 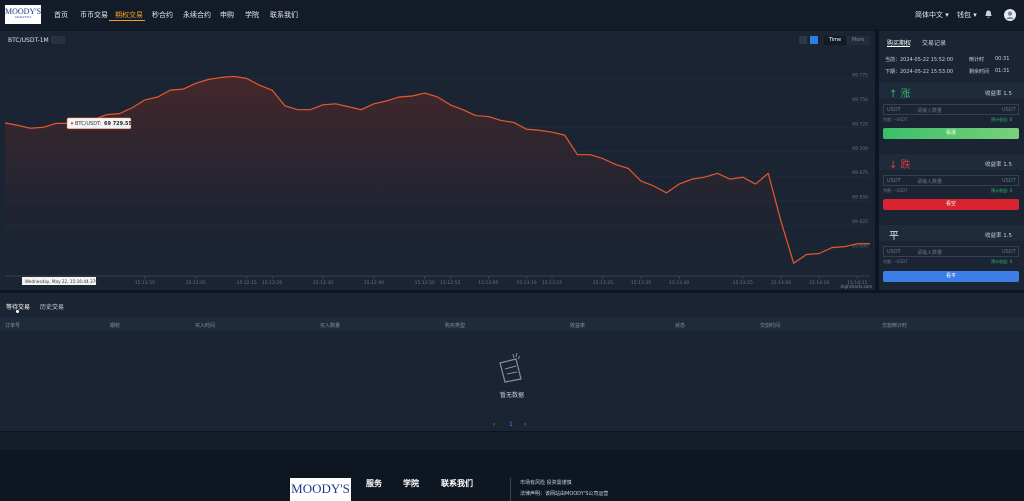 I want to click on x-tick-label: 15:12:05, so click(x=196, y=283).